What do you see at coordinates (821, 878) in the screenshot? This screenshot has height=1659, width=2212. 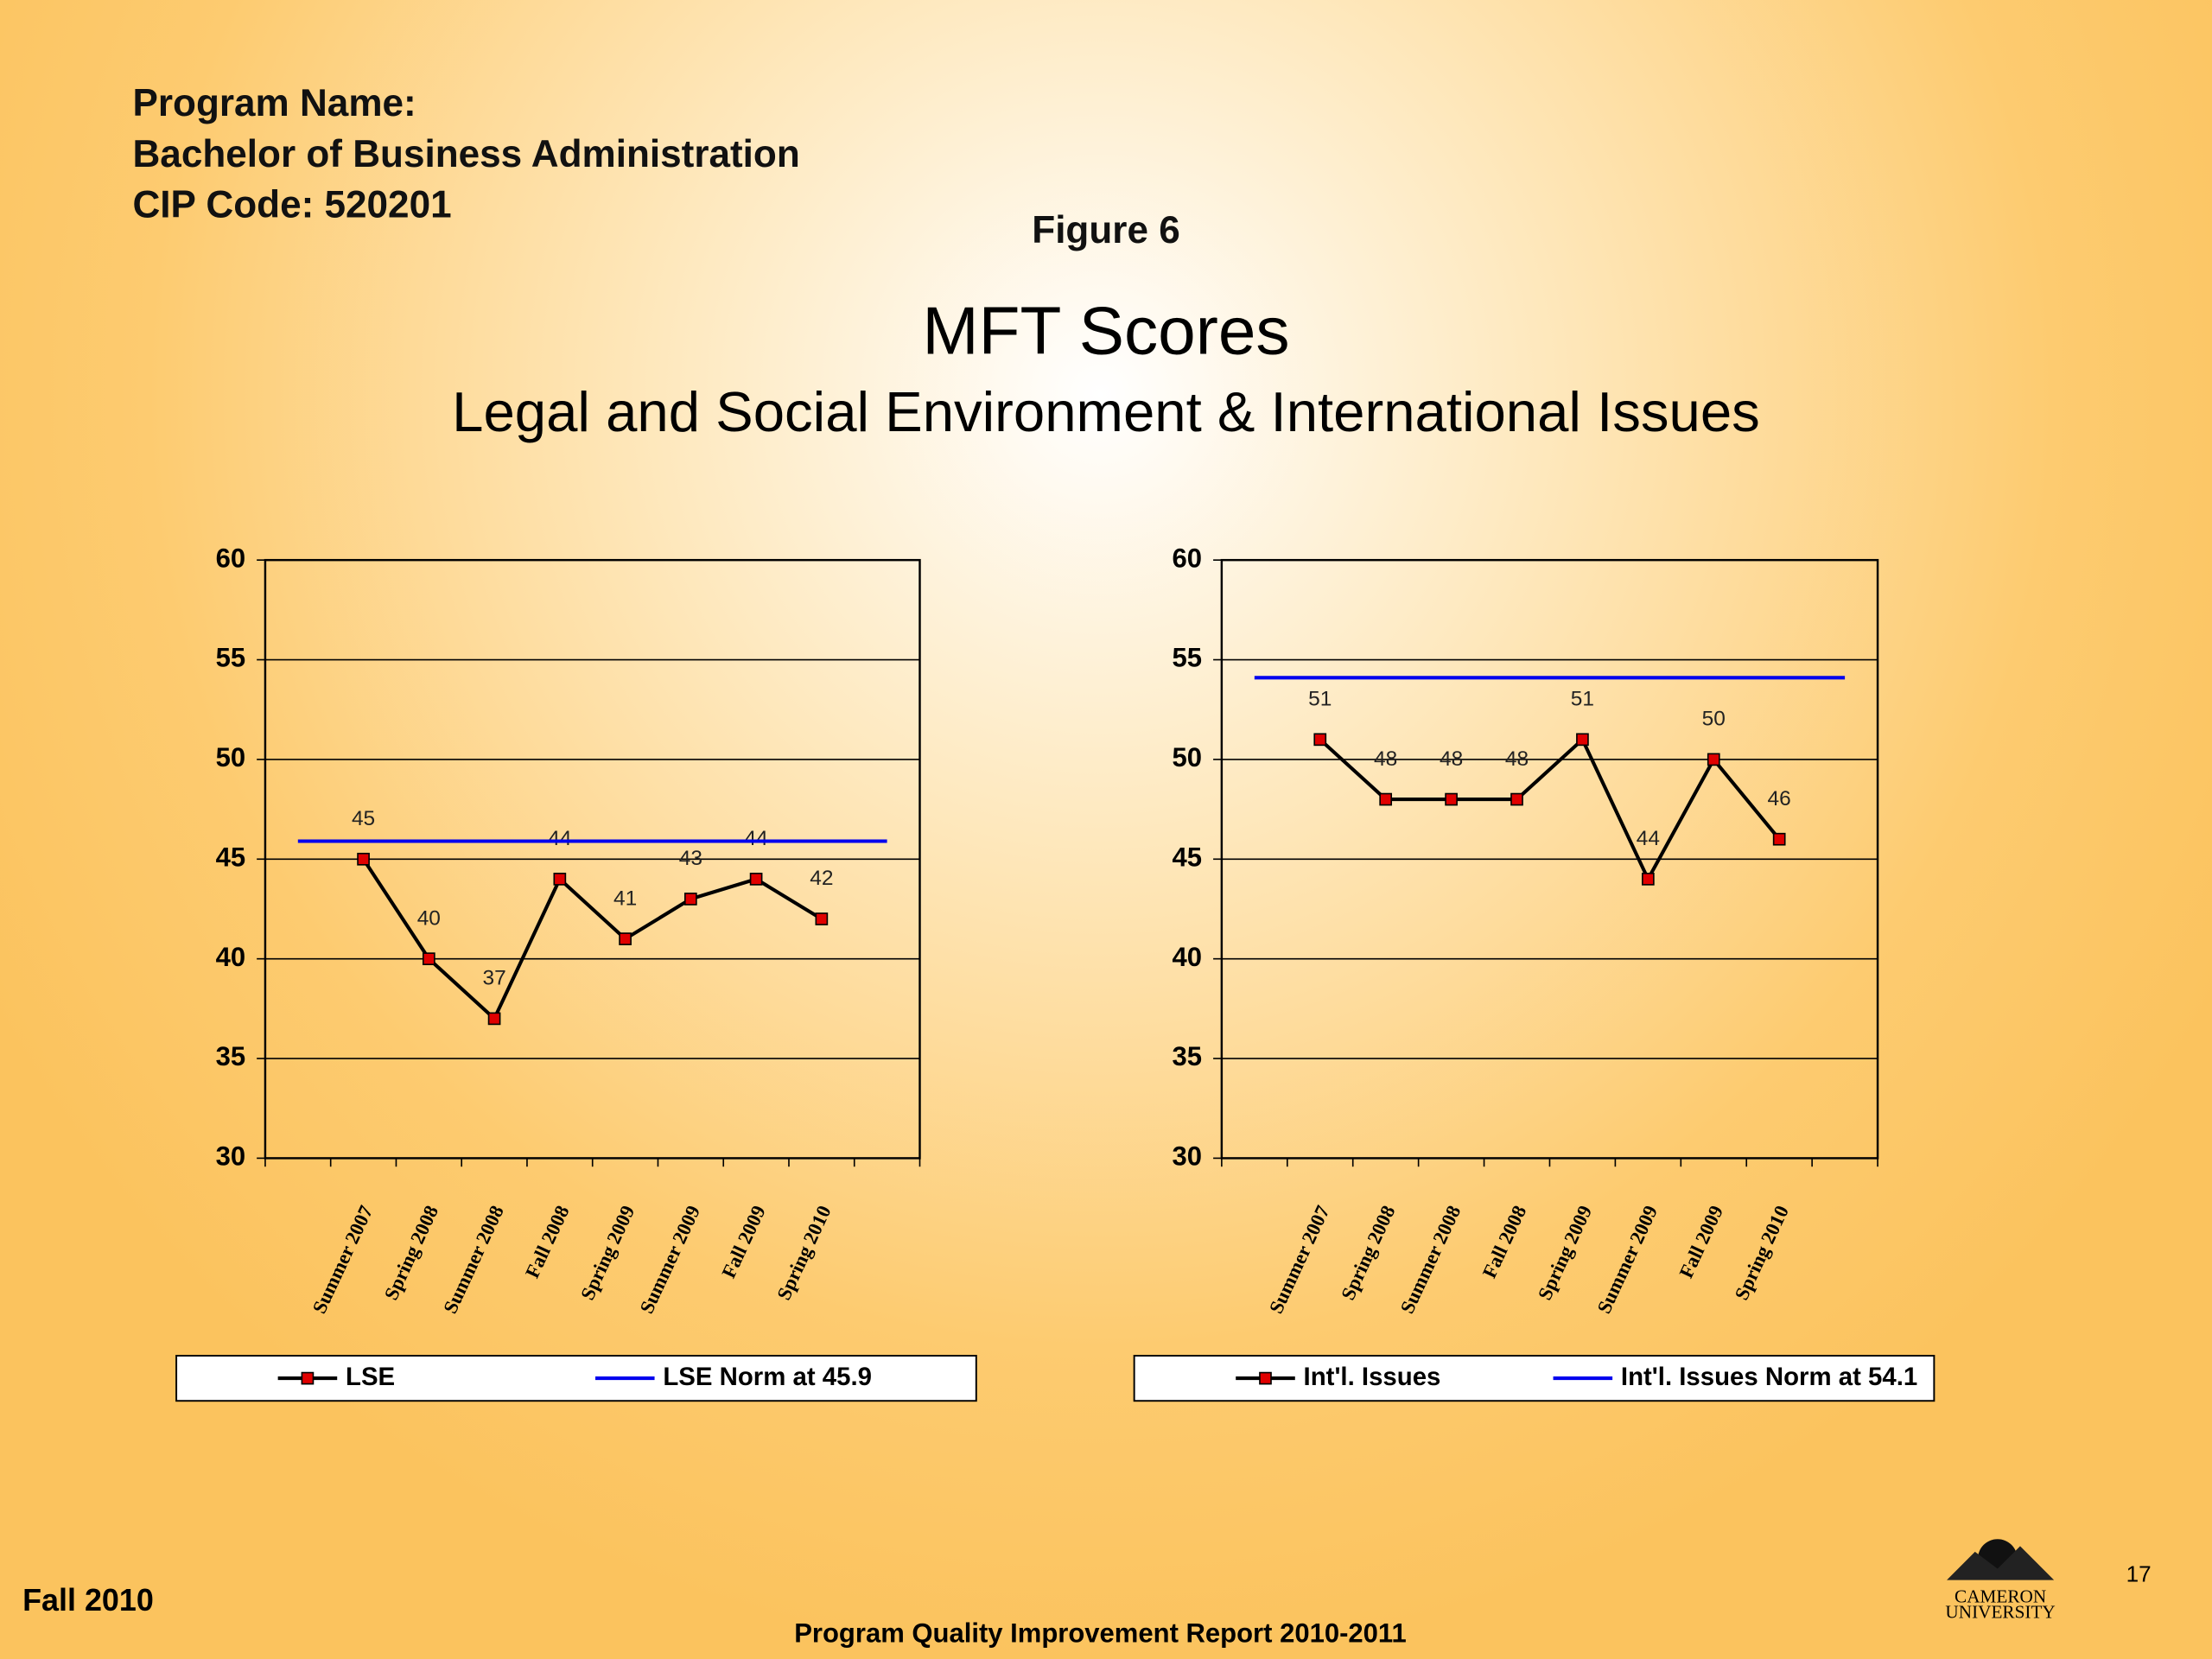 I see `data-label: 42` at bounding box center [821, 878].